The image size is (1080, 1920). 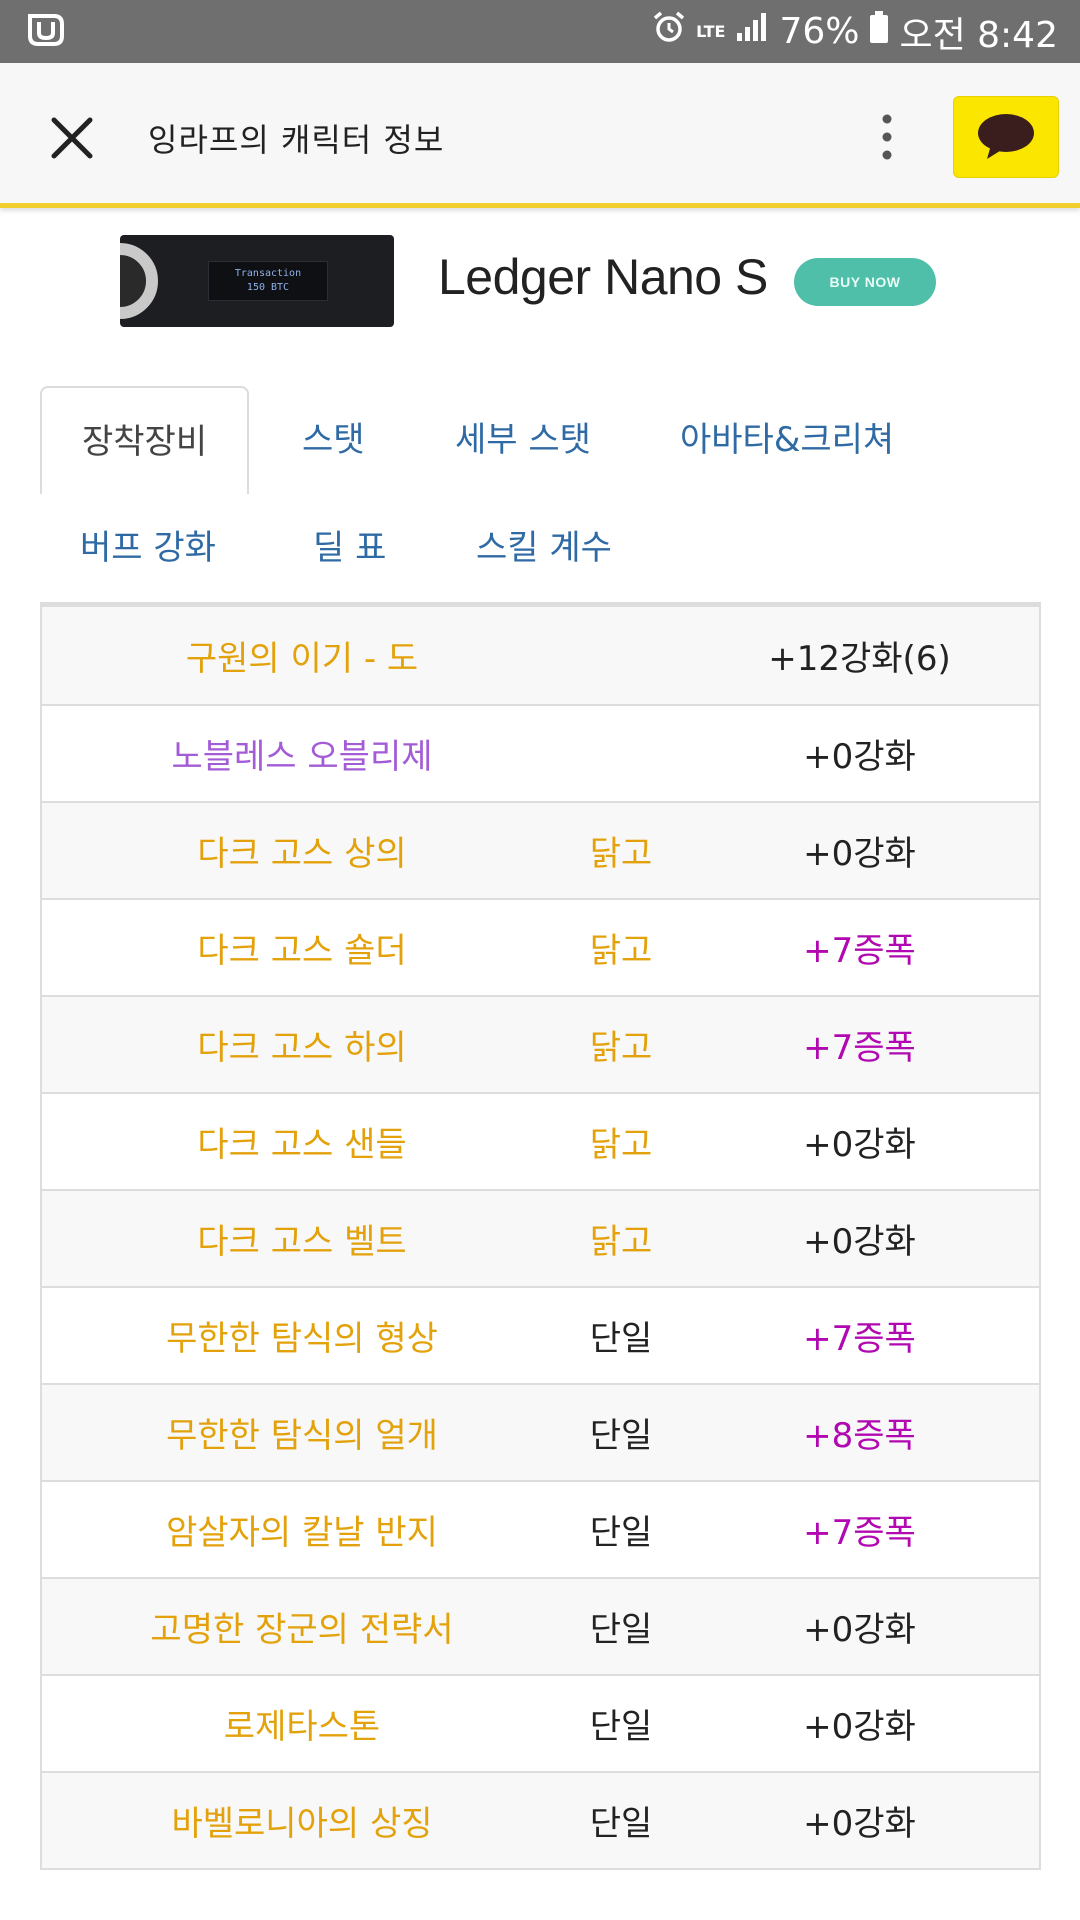 What do you see at coordinates (859, 1436) in the screenshot?
I see `item-enhance: +8증폭` at bounding box center [859, 1436].